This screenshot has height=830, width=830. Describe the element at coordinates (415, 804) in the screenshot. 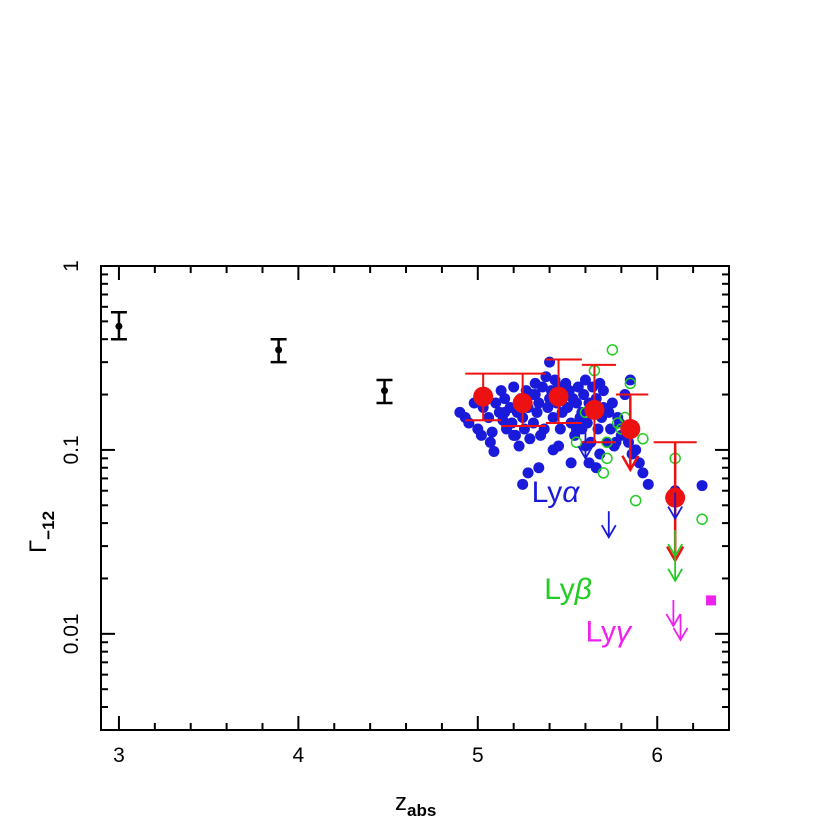

I see `x-axis-label: zabs` at that location.